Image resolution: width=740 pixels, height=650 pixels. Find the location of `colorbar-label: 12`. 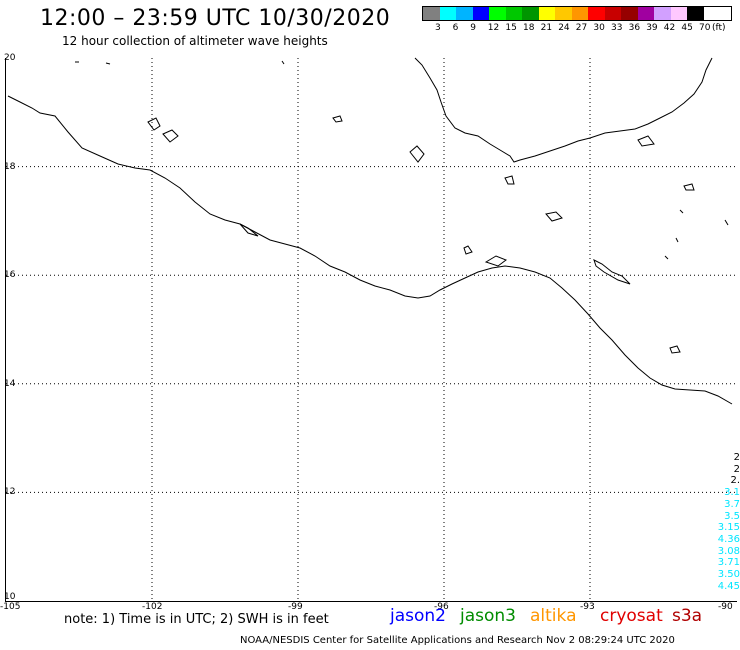

colorbar-label: 12 is located at coordinates (493, 28).